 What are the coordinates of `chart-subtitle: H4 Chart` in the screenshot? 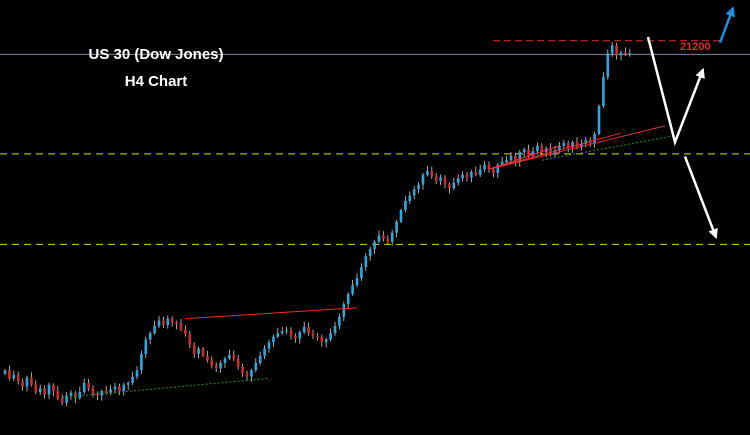 It's located at (156, 81).